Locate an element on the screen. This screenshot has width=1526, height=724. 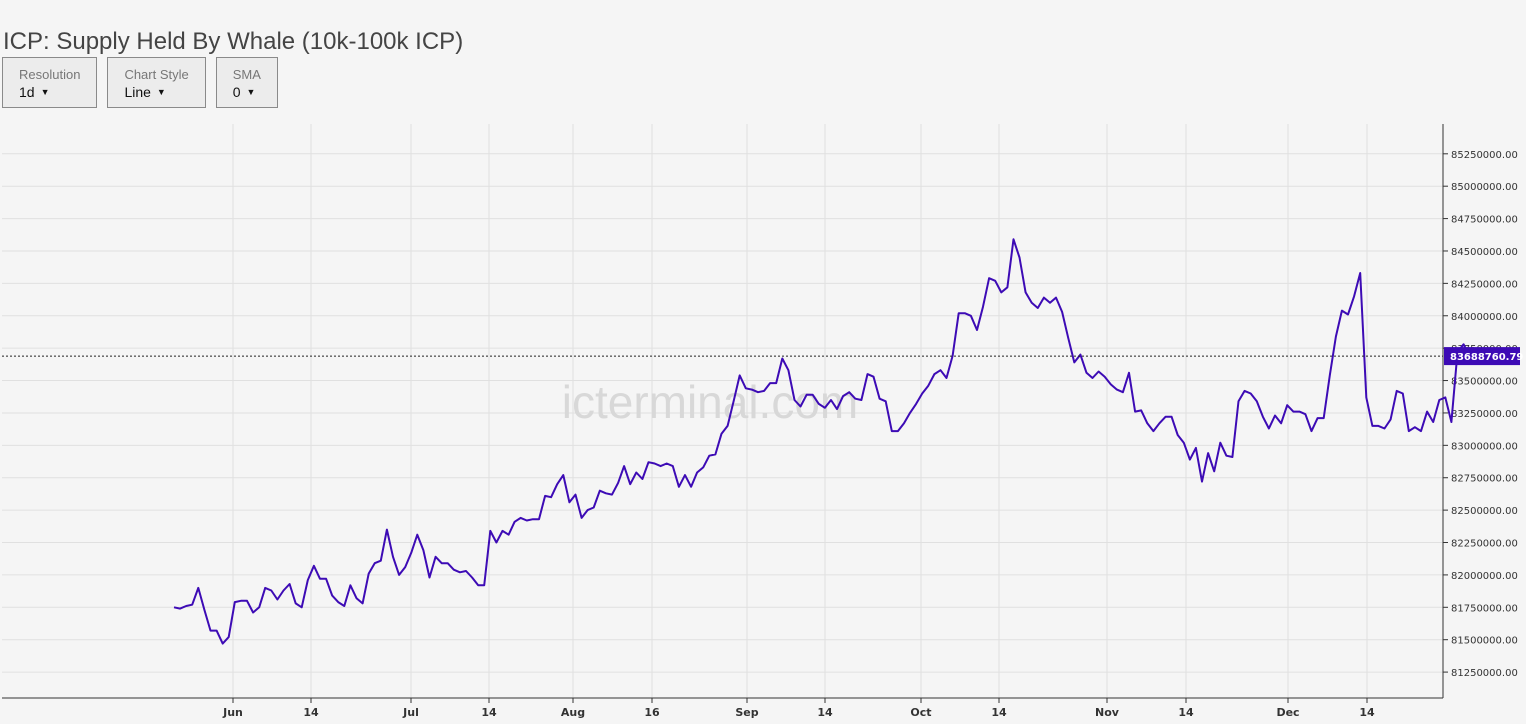
y-tick-label: 81250000.00 is located at coordinates (1484, 673).